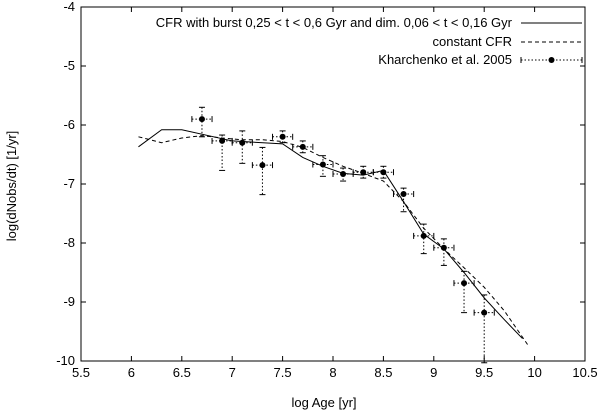 This screenshot has height=413, width=599. Describe the element at coordinates (332, 372) in the screenshot. I see `x-tick-label: 8` at that location.